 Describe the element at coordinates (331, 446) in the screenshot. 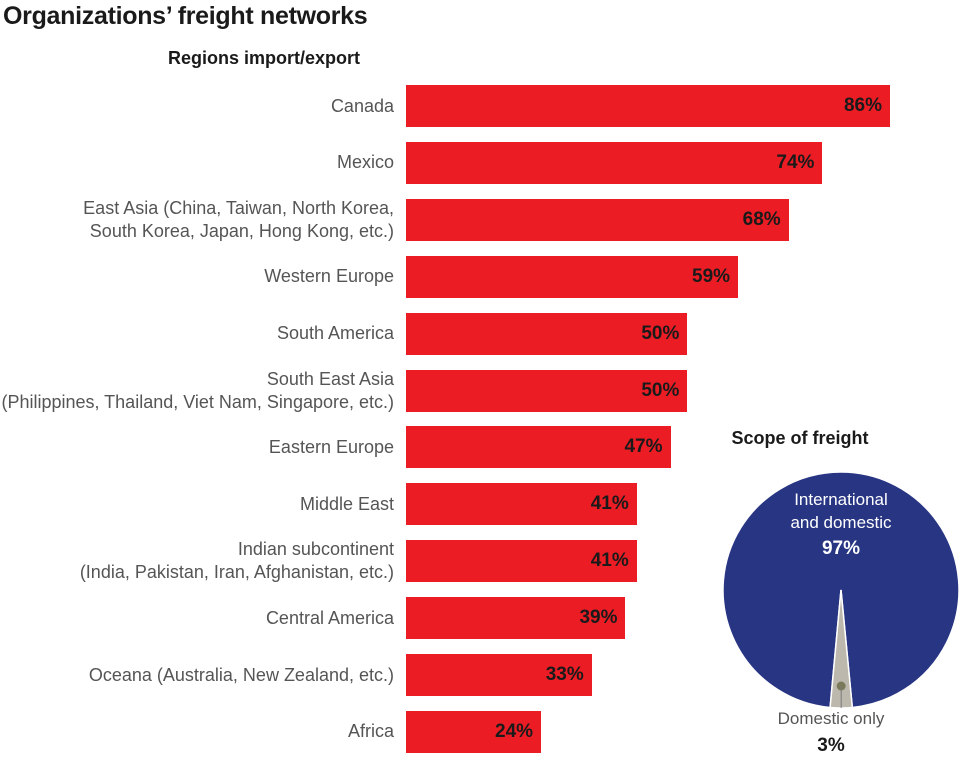

I see `category-label: Eastern Europe` at that location.